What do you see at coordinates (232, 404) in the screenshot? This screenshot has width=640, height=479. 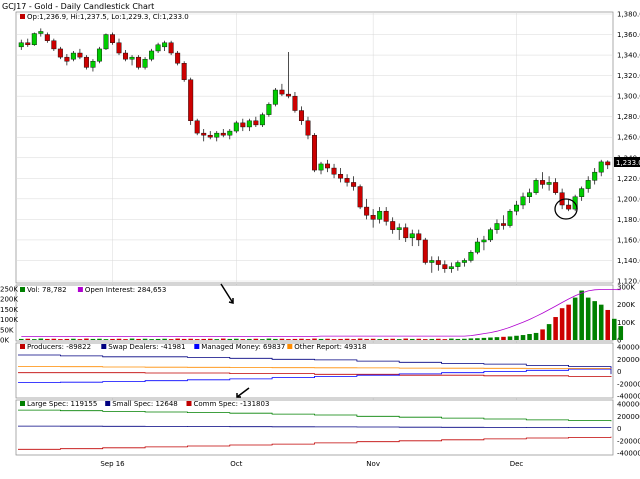 I see `legend-label: Comm Spec: -131803` at bounding box center [232, 404].